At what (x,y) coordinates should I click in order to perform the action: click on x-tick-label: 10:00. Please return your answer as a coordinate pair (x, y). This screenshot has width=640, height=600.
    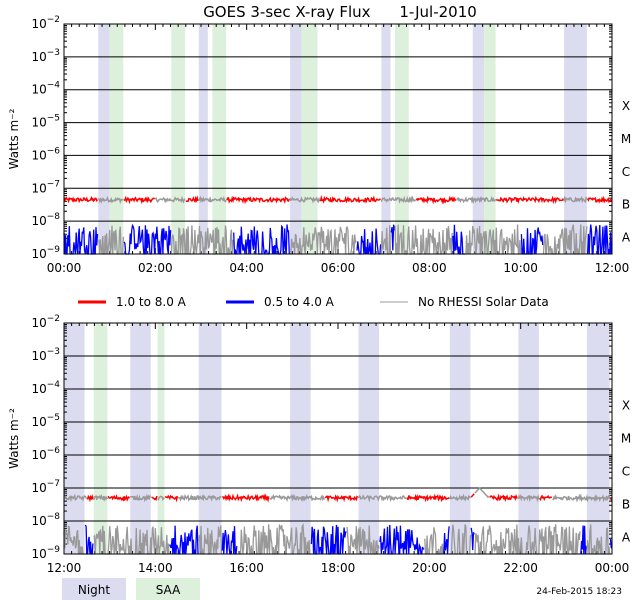
    Looking at the image, I should click on (520, 268).